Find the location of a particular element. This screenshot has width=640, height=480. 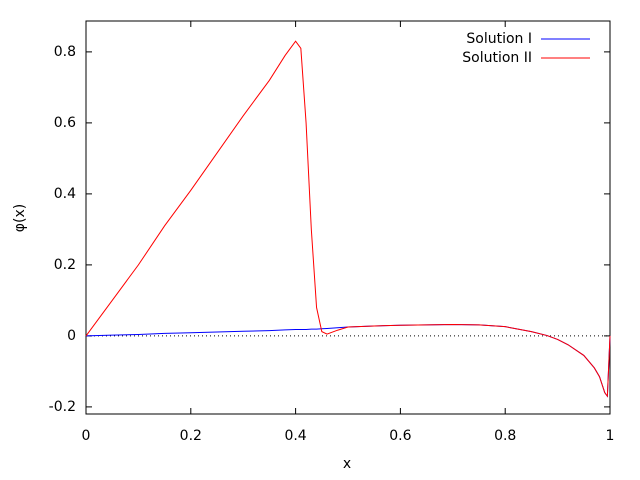

x-tick-label: 0.2 is located at coordinates (191, 436).